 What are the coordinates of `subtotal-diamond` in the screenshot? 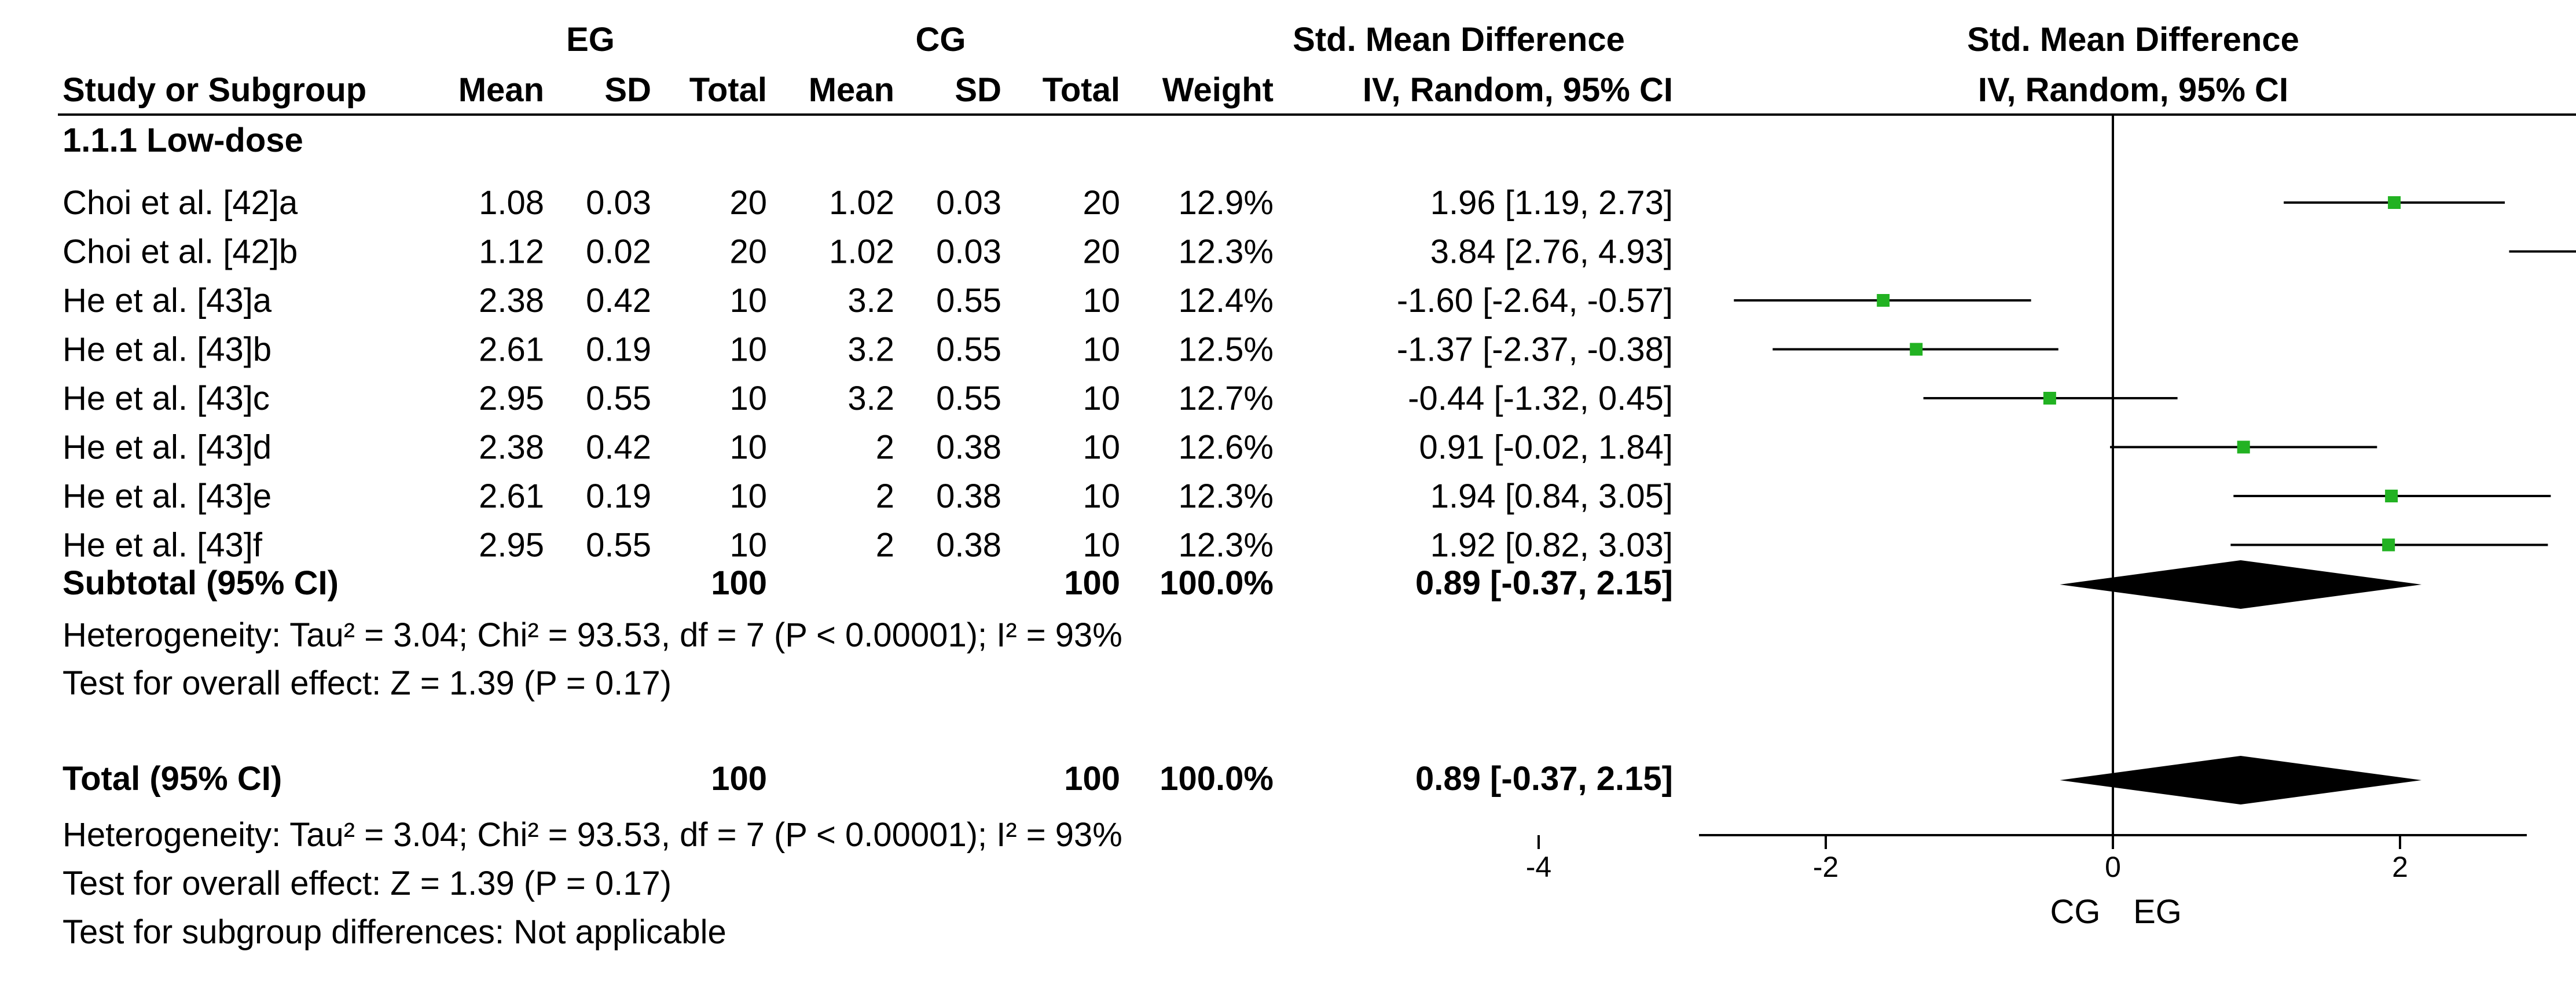 It's located at (2241, 584).